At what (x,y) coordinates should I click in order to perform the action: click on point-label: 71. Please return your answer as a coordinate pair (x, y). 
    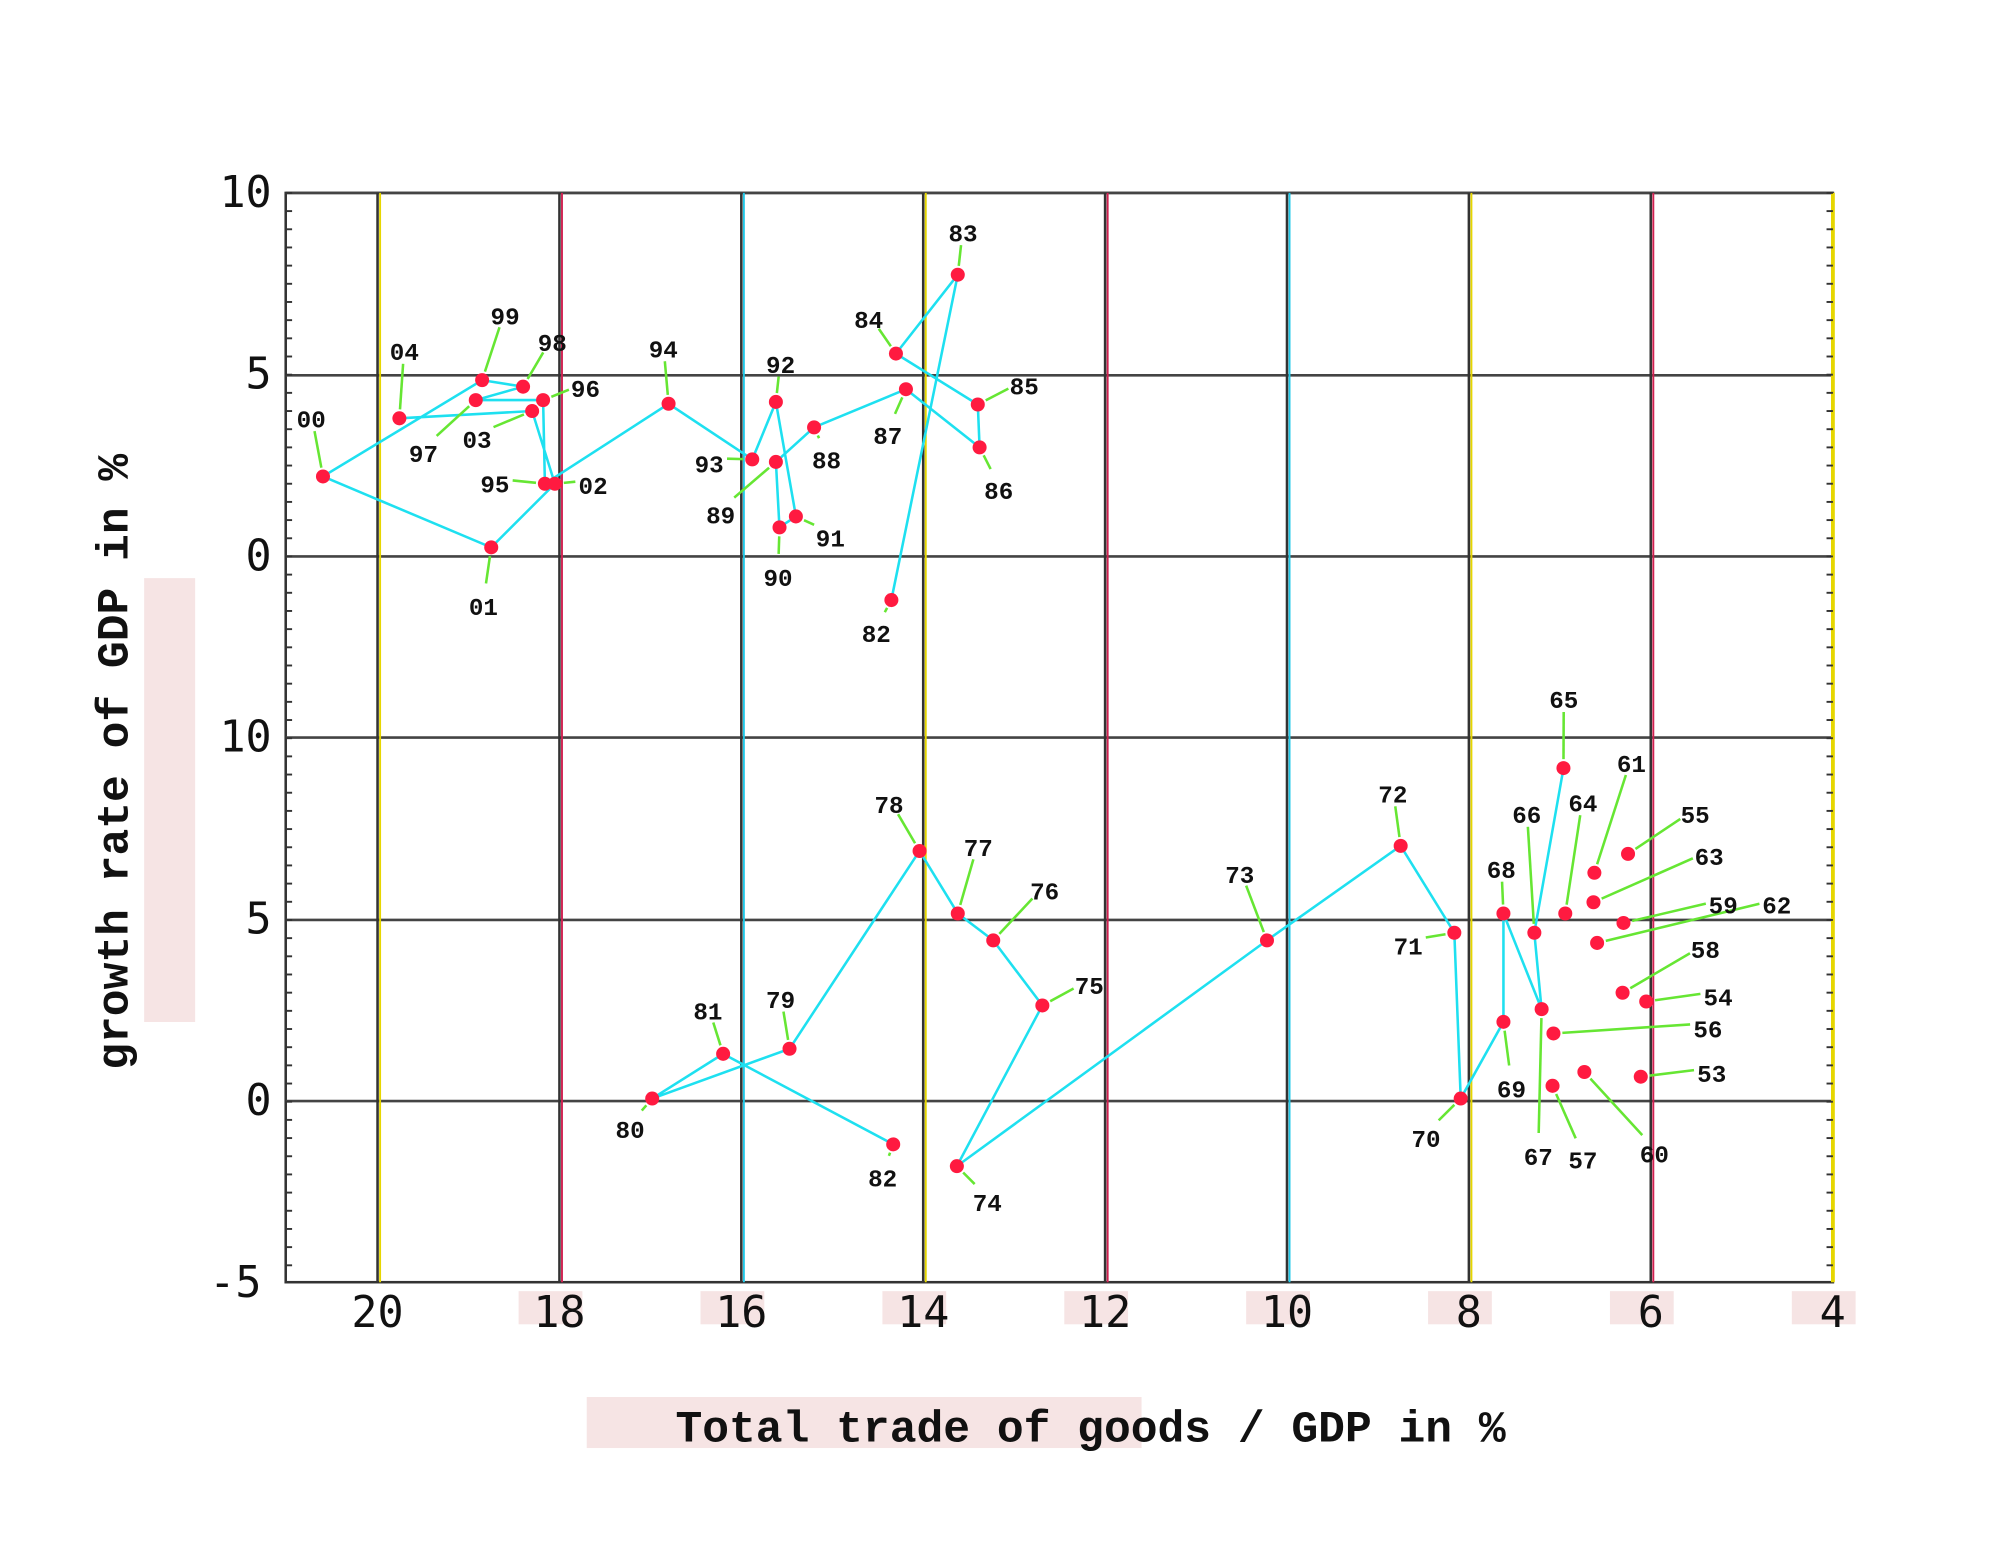
    Looking at the image, I should click on (1408, 948).